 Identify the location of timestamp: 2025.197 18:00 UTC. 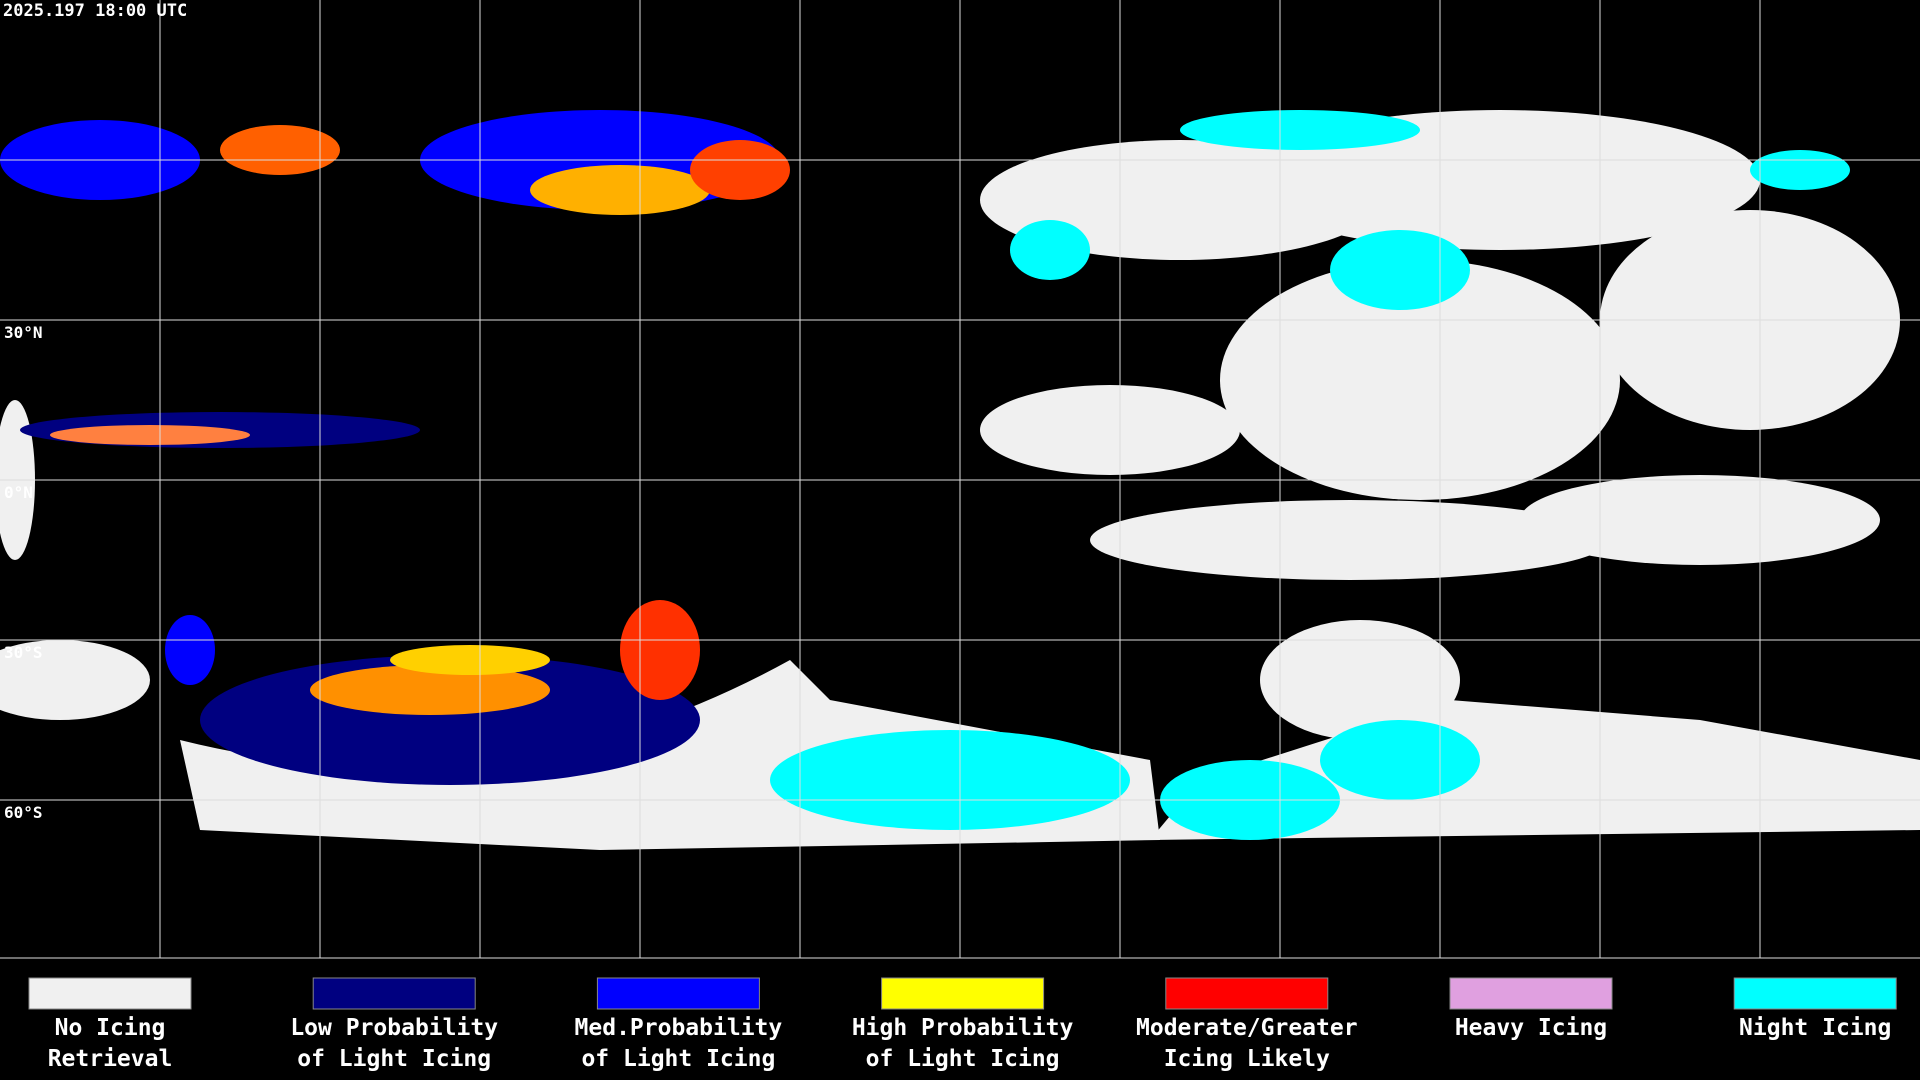
(95, 11).